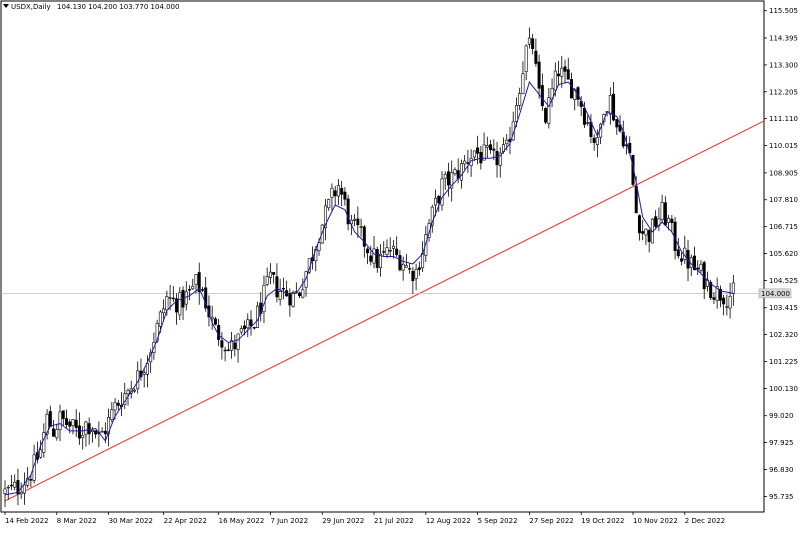 The height and width of the screenshot is (533, 800). I want to click on x-tick-label: 2 Dec 2022, so click(705, 521).